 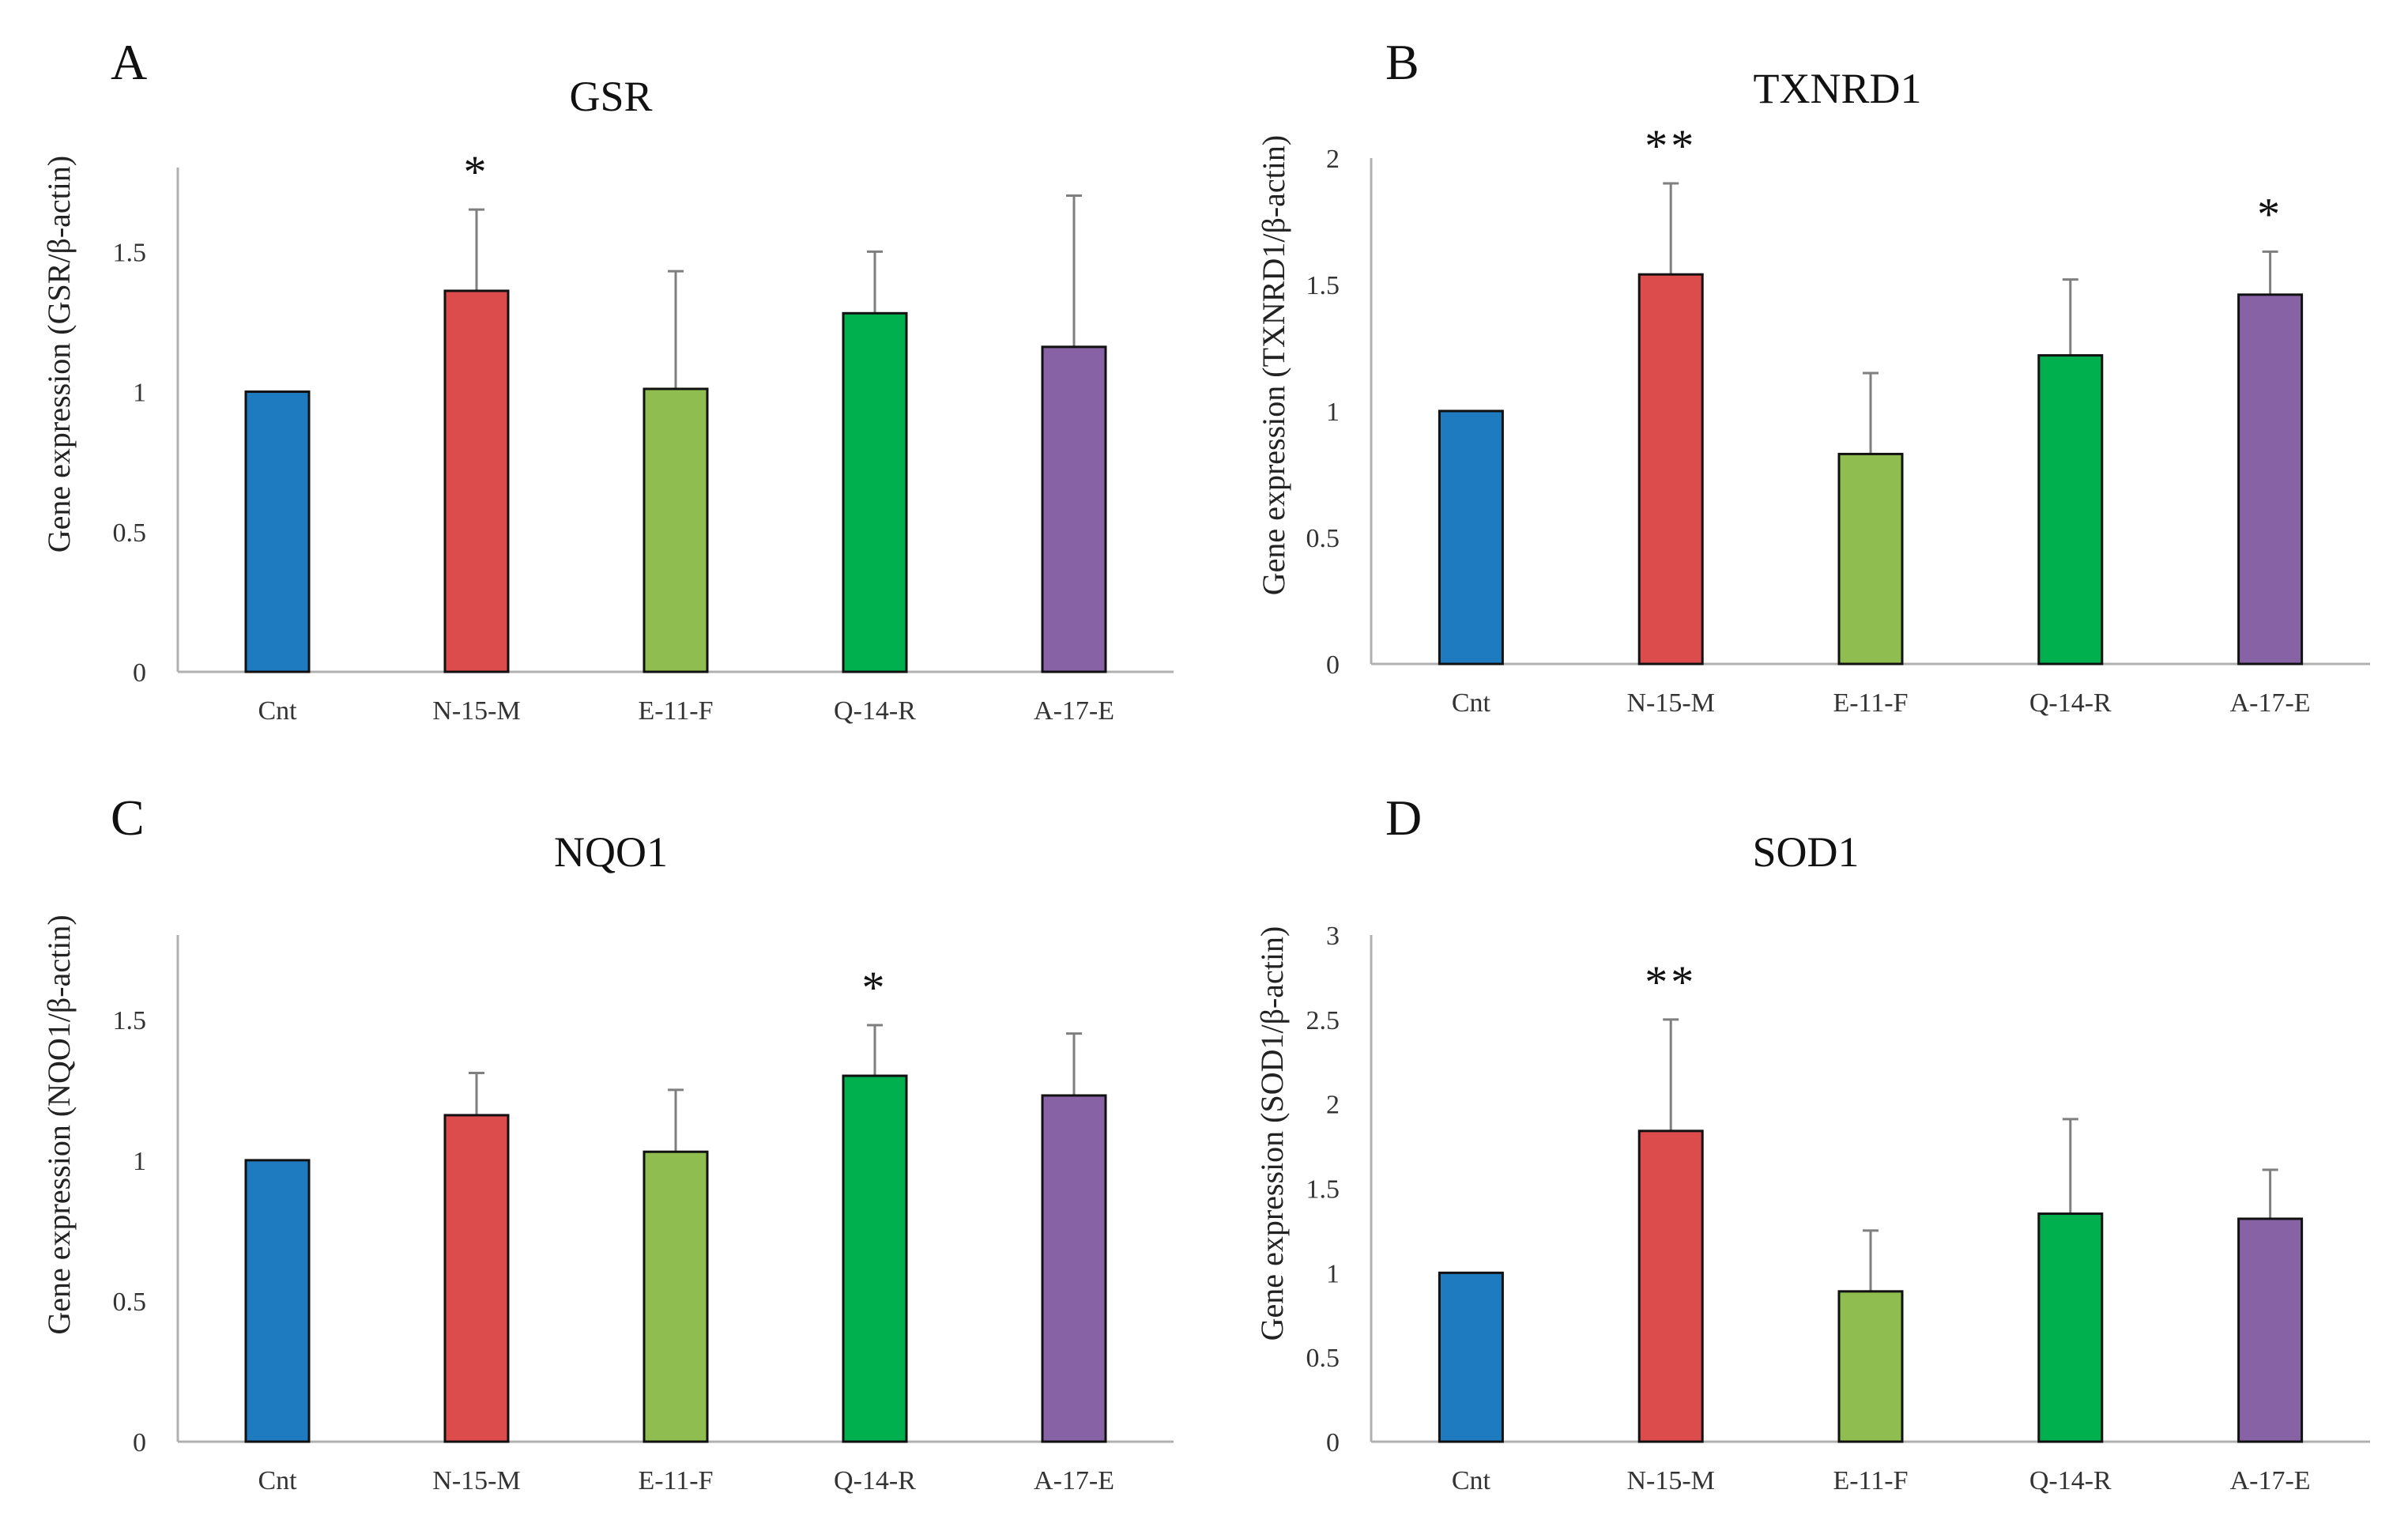 I want to click on y-axis-label: Gene expression (TXNRD1/β-actin), so click(x=1273, y=365).